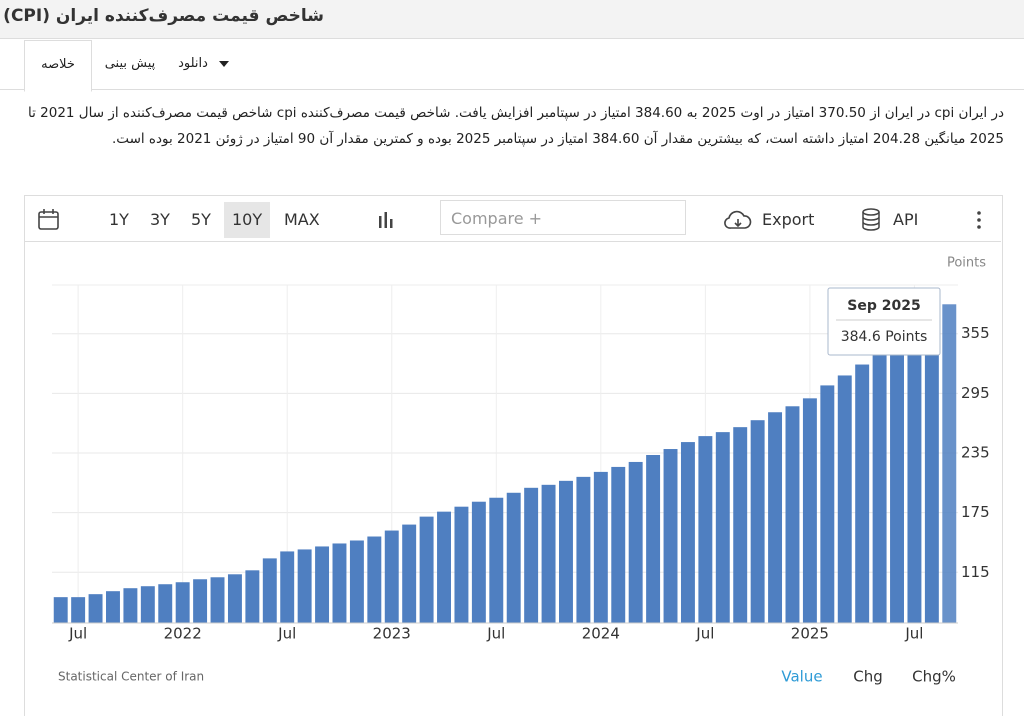  Describe the element at coordinates (302, 219) in the screenshot. I see `range-button: MAX` at that location.